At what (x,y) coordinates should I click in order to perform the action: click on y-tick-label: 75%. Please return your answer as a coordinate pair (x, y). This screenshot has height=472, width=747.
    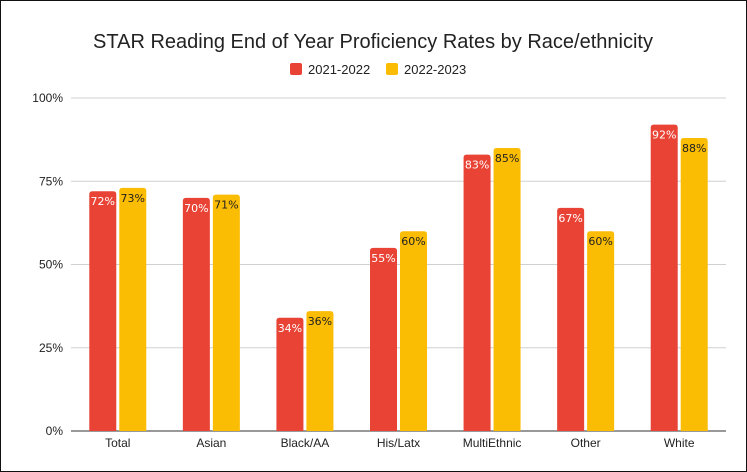
    Looking at the image, I should click on (51, 181).